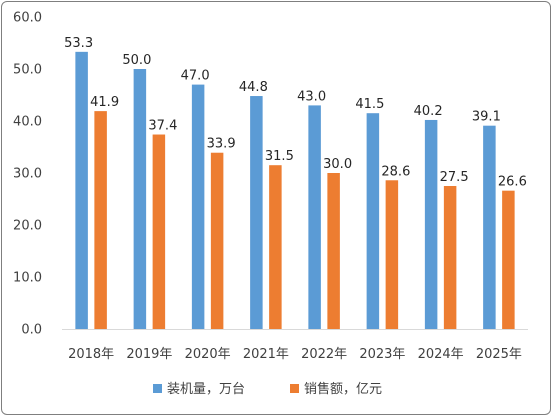 This screenshot has width=554, height=418. What do you see at coordinates (499, 354) in the screenshot?
I see `x-tick-label: 2025年` at bounding box center [499, 354].